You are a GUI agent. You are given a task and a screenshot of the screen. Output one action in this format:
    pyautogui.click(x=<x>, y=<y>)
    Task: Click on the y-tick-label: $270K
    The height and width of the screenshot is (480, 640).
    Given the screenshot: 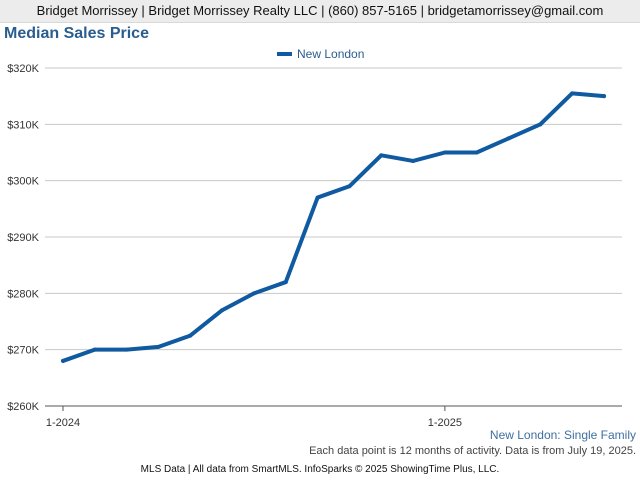 What is the action you would take?
    pyautogui.click(x=23, y=351)
    